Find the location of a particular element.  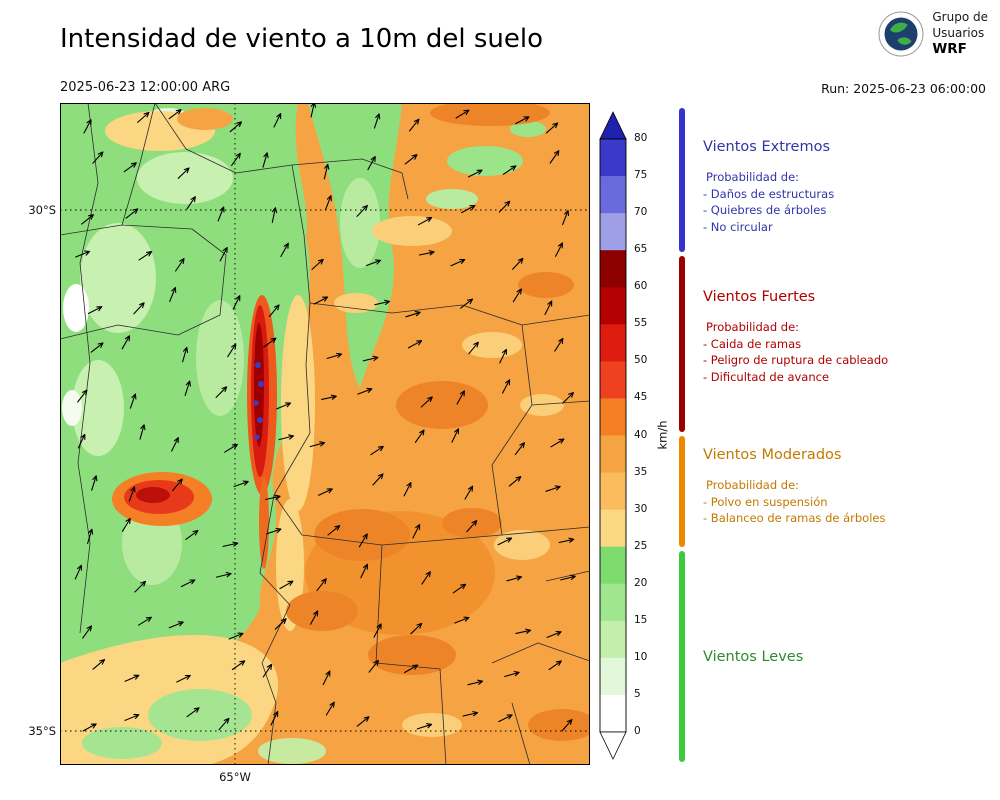

colorbar-tick-label: 60 is located at coordinates (641, 286).